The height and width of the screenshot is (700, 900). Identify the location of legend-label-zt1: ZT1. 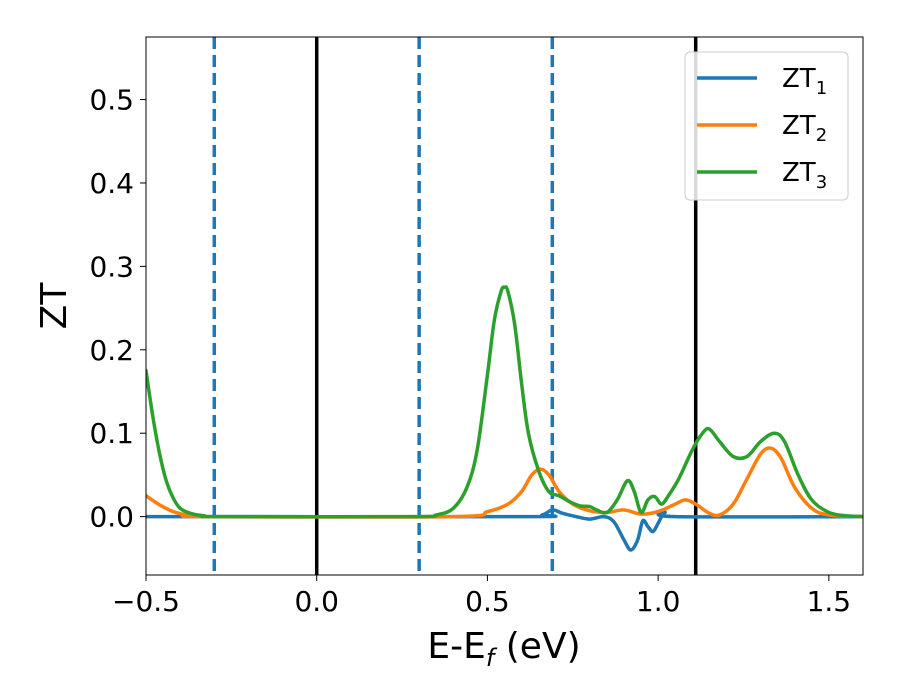
(804, 81).